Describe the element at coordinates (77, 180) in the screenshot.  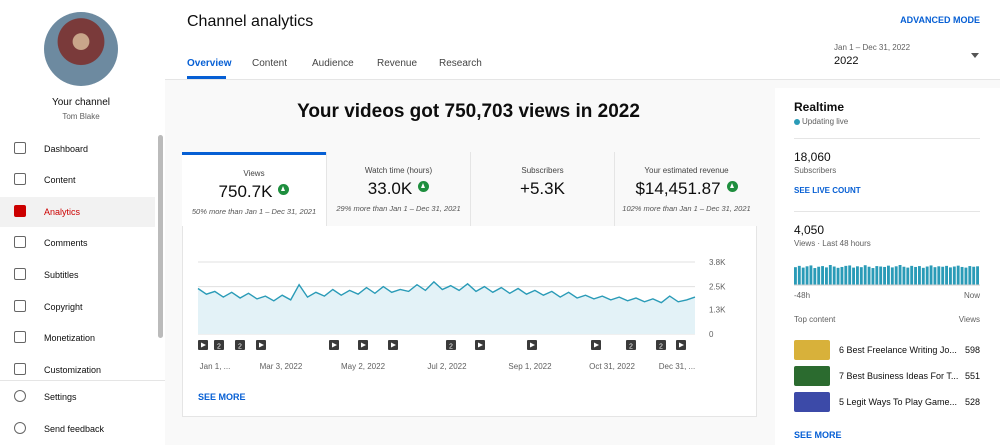
I see `nav-item: Content` at that location.